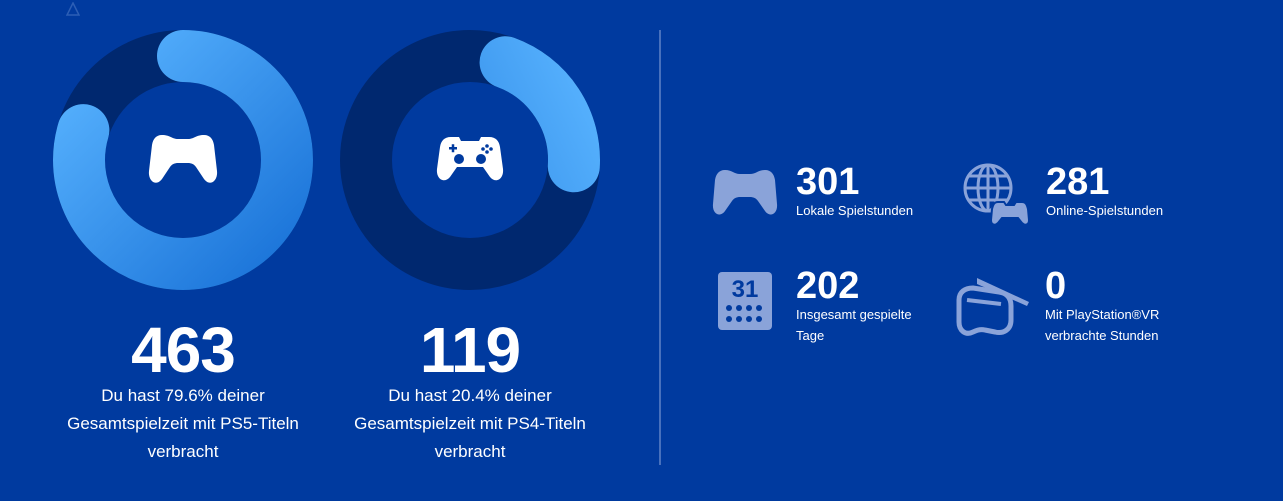  I want to click on calendar-icon: 31, so click(745, 301).